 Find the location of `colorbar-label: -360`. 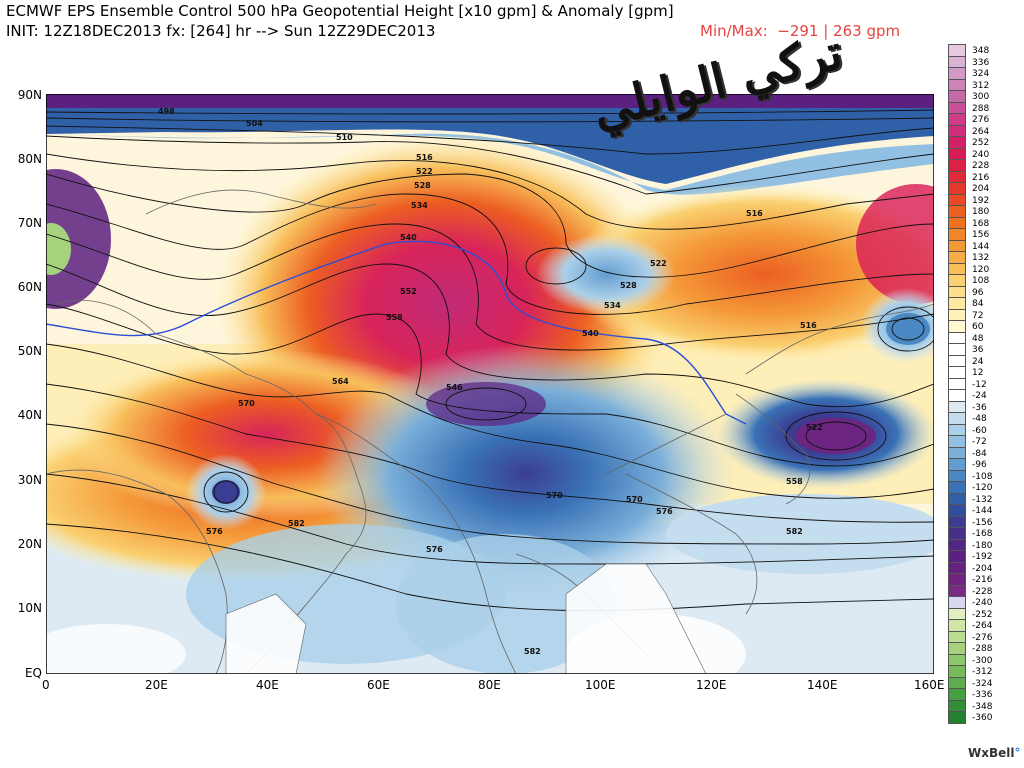

colorbar-label: -360 is located at coordinates (982, 718).